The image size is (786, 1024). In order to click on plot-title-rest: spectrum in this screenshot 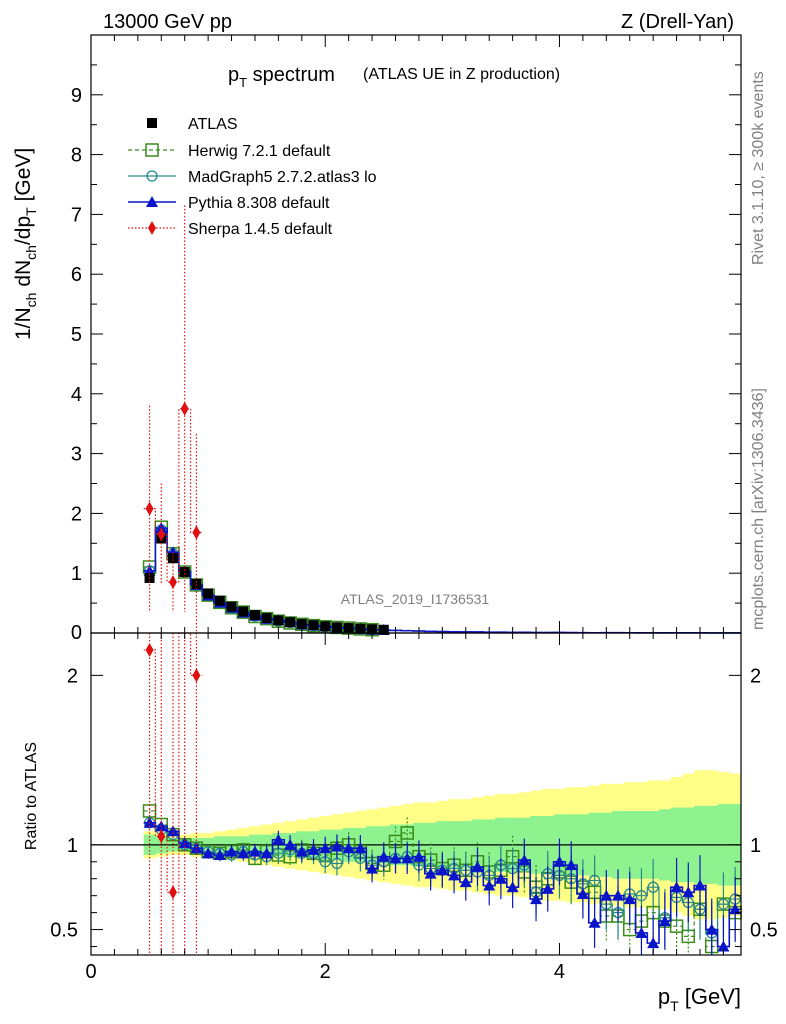, I will do `click(291, 75)`.